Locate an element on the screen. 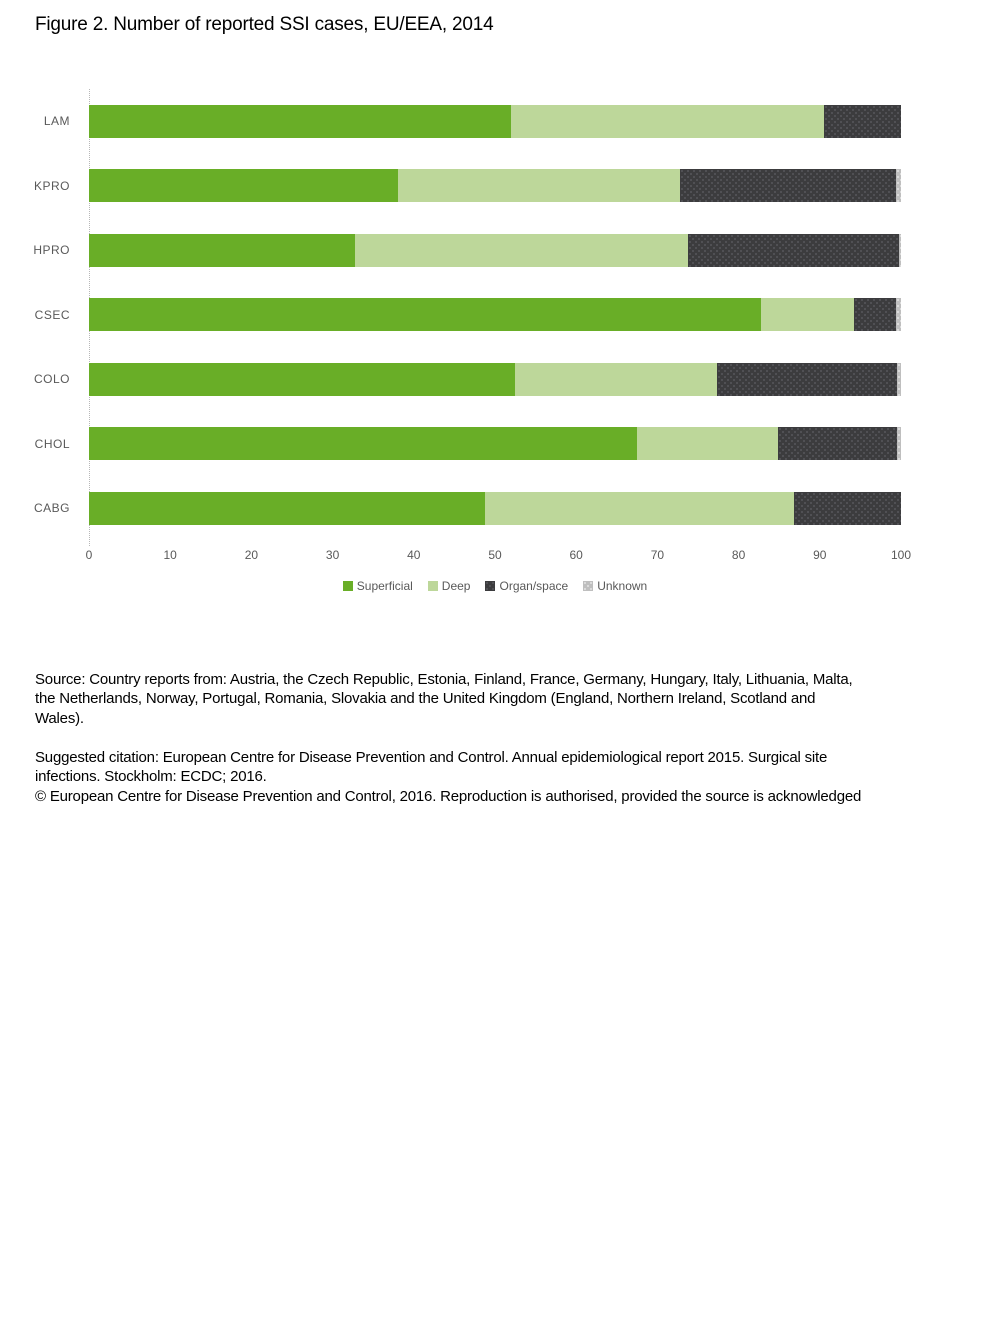 This screenshot has height=1344, width=1008. x-tick-label: 10 is located at coordinates (170, 554).